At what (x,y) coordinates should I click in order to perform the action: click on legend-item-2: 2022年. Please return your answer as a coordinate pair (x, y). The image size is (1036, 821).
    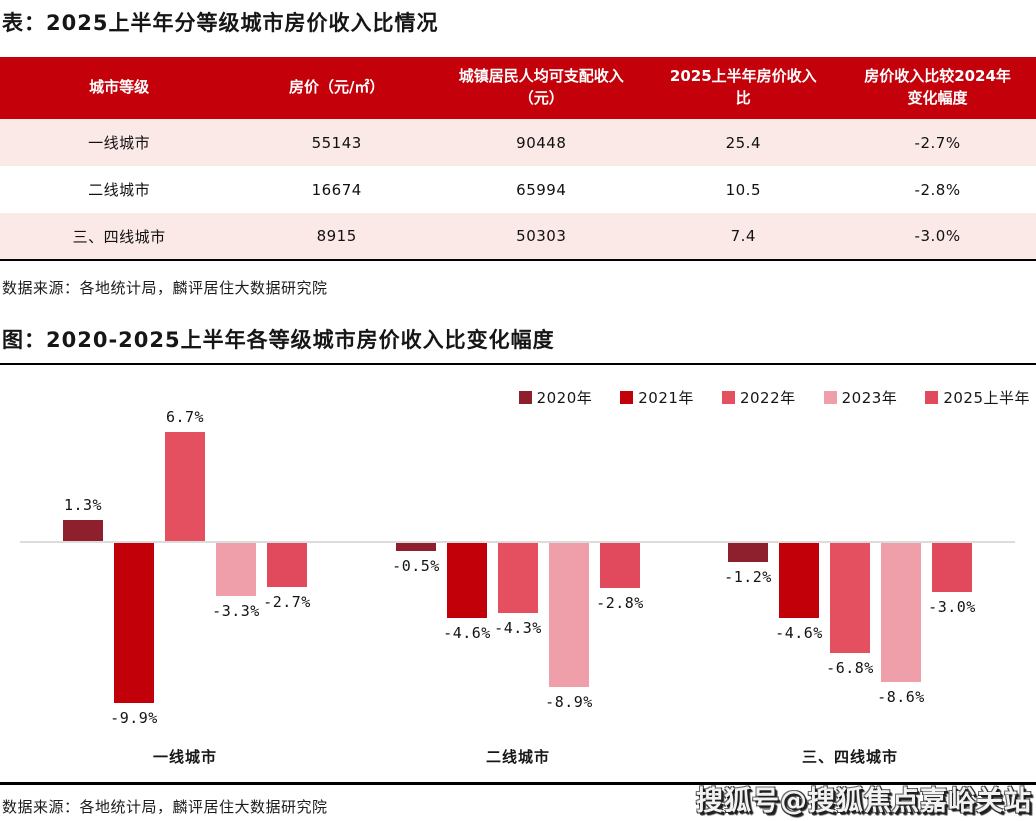
    Looking at the image, I should click on (758, 397).